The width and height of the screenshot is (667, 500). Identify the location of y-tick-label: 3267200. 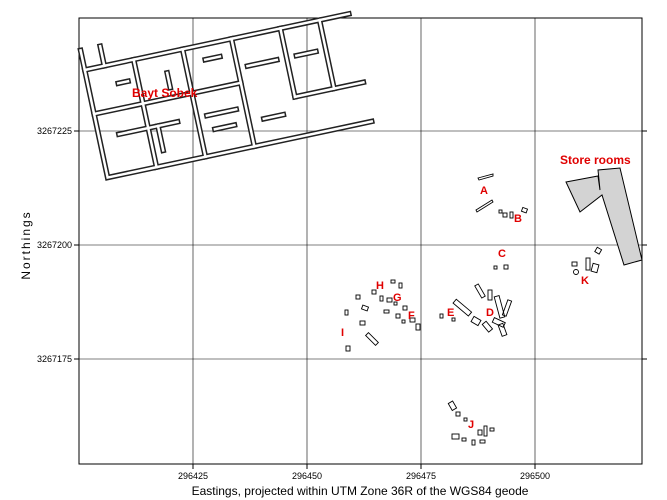
(54, 245).